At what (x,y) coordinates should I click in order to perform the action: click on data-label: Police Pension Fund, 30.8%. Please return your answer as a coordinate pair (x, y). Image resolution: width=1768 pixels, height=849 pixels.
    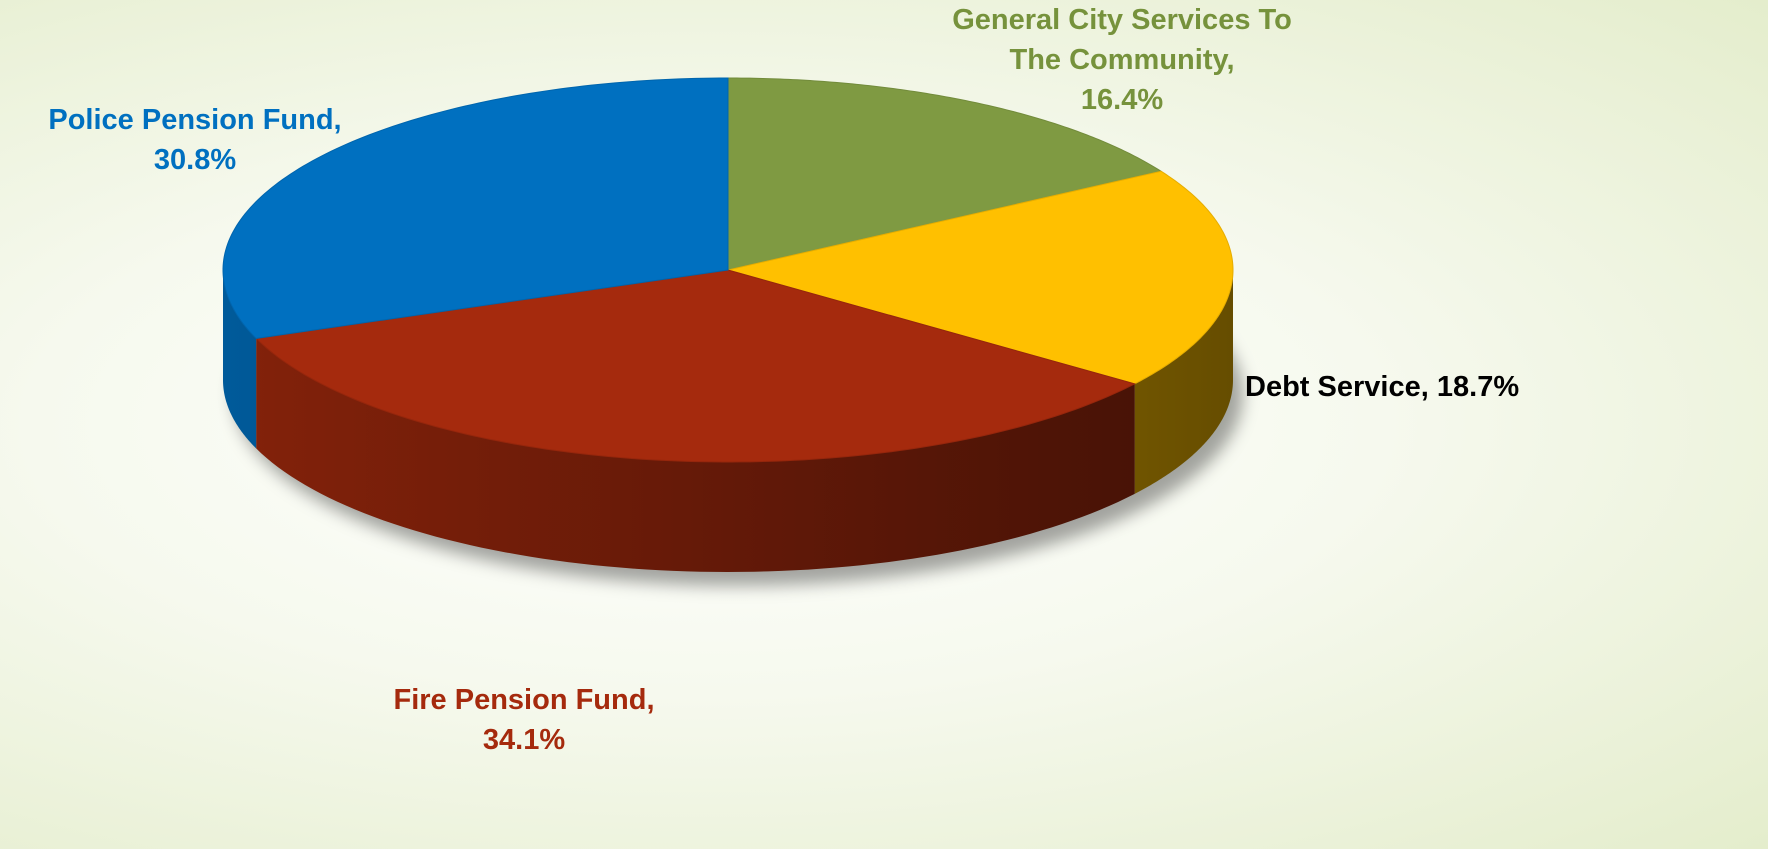
    Looking at the image, I should click on (195, 140).